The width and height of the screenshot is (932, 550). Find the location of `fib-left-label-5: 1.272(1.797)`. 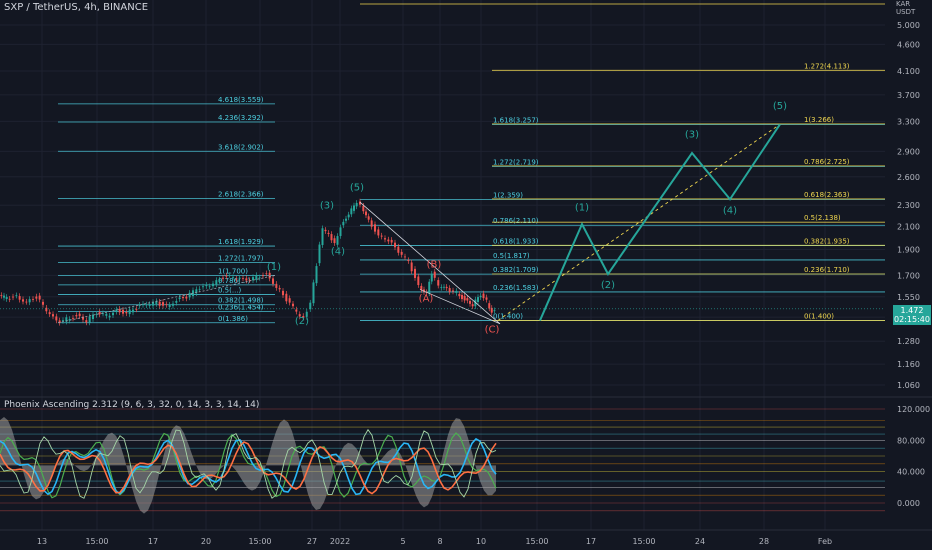

fib-left-label-5: 1.272(1.797) is located at coordinates (241, 258).